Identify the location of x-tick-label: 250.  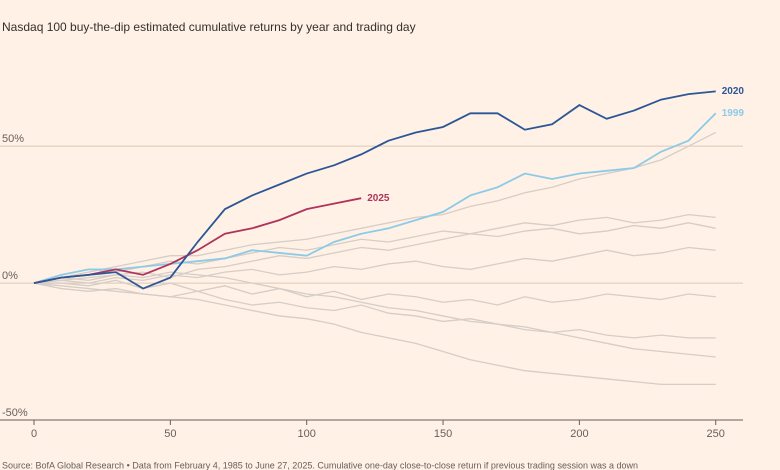
(716, 434).